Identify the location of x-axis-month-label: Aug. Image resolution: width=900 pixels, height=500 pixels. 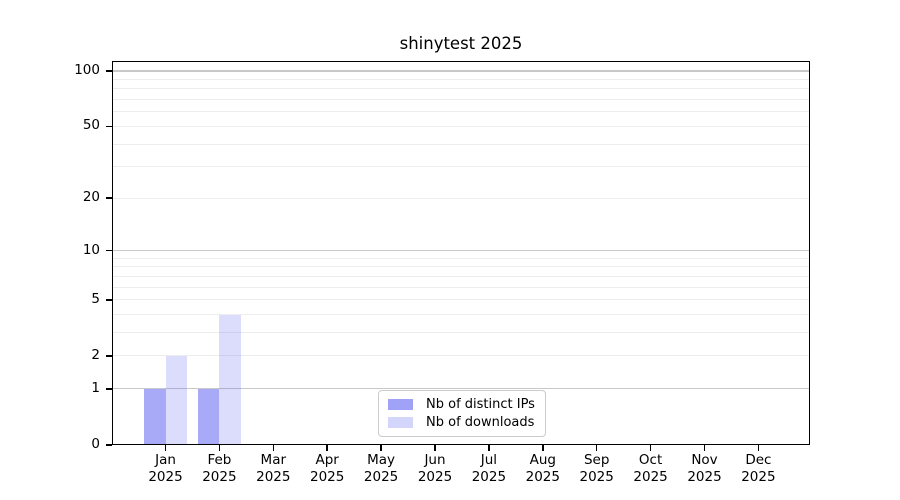
(542, 460).